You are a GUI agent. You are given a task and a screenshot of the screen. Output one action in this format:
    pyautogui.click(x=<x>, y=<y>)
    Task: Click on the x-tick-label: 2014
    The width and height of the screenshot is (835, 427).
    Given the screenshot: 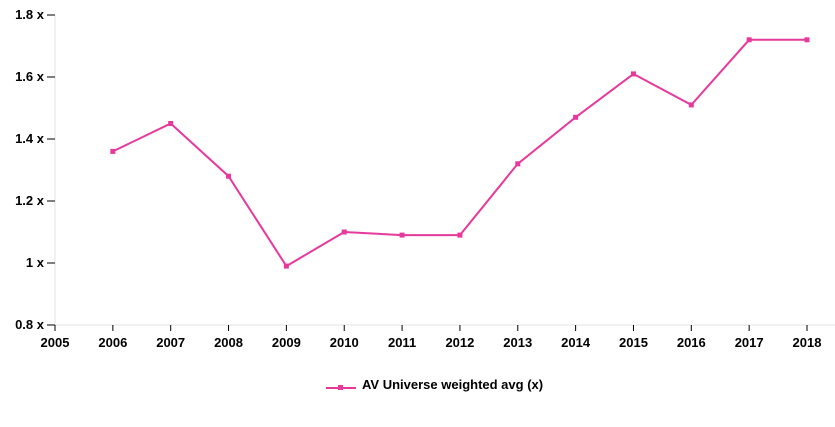 What is the action you would take?
    pyautogui.click(x=576, y=342)
    